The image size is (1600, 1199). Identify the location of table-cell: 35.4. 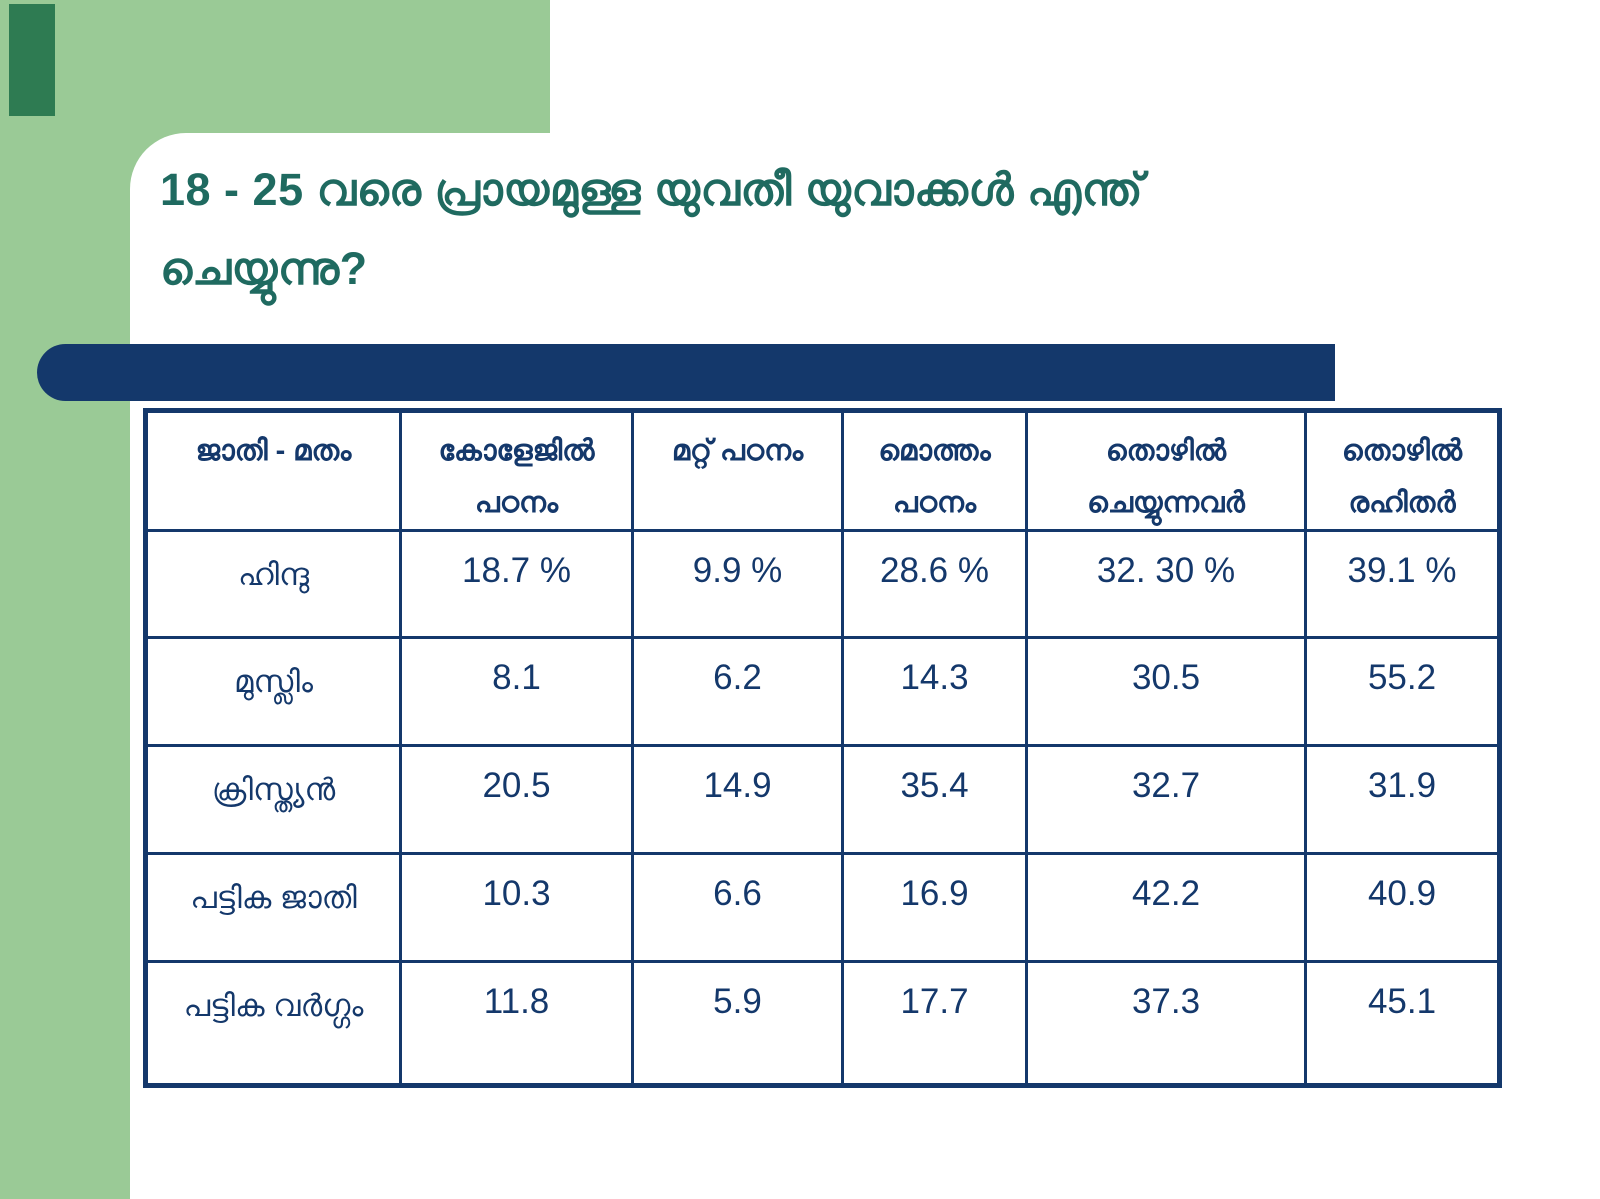
(934, 799).